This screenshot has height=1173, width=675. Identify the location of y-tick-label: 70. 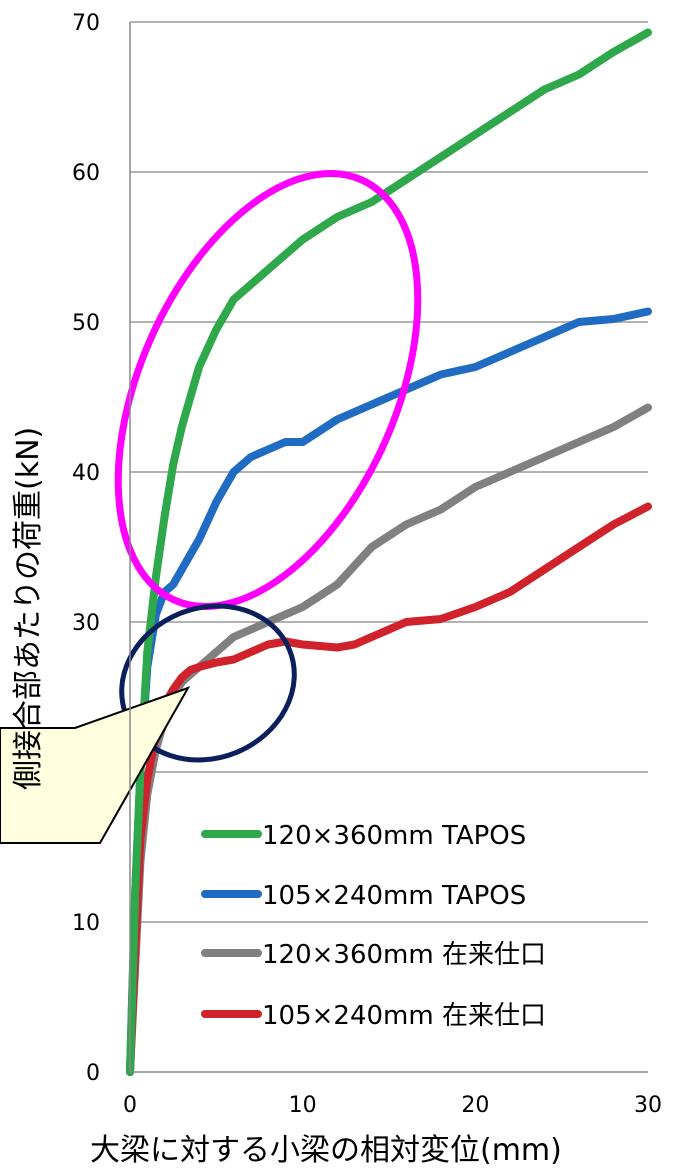
(86, 23).